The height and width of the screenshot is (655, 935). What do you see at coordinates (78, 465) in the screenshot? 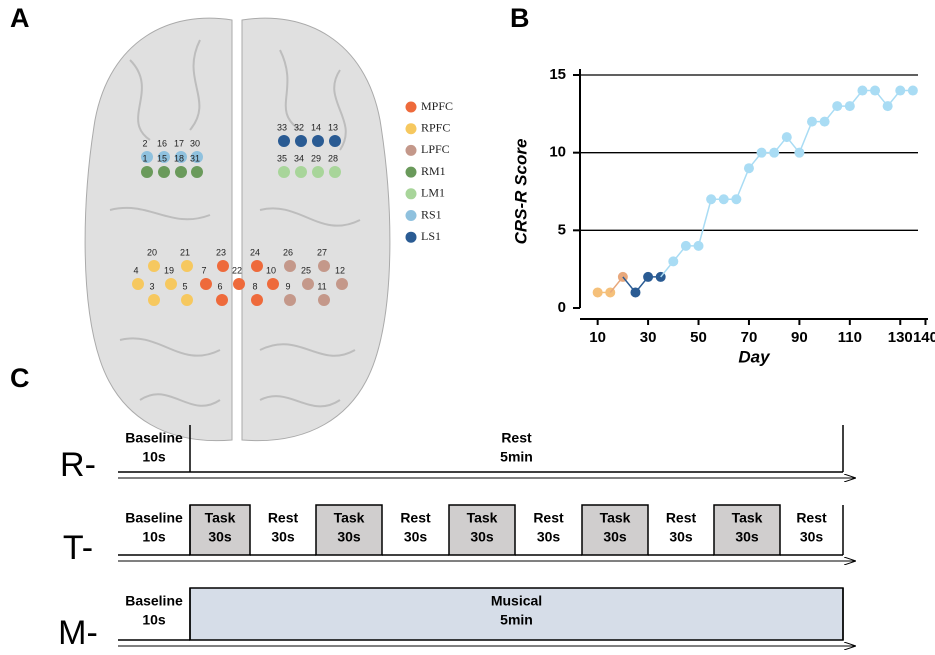
I see `row-label: R-` at bounding box center [78, 465].